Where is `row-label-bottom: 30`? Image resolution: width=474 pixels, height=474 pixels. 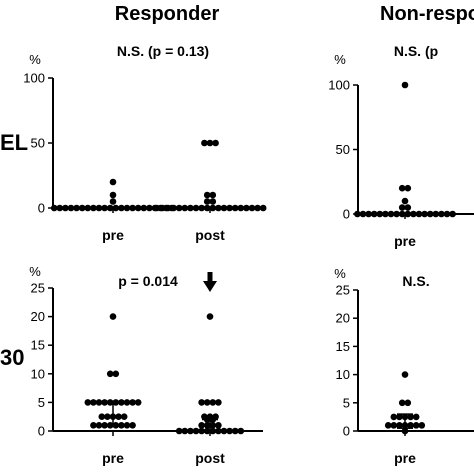 row-label-bottom: 30 is located at coordinates (12, 357).